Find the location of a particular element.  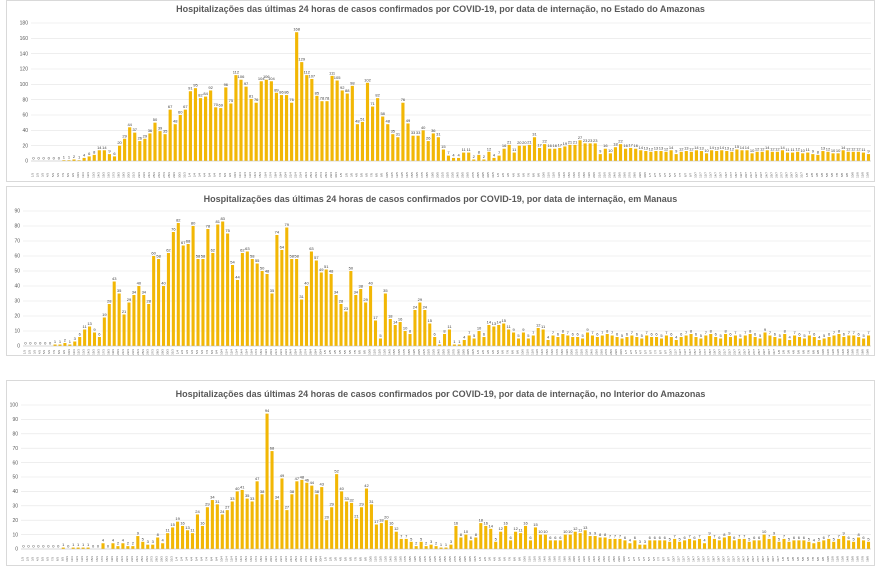

x-tick-label: 19/7 is located at coordinates (715, 352).